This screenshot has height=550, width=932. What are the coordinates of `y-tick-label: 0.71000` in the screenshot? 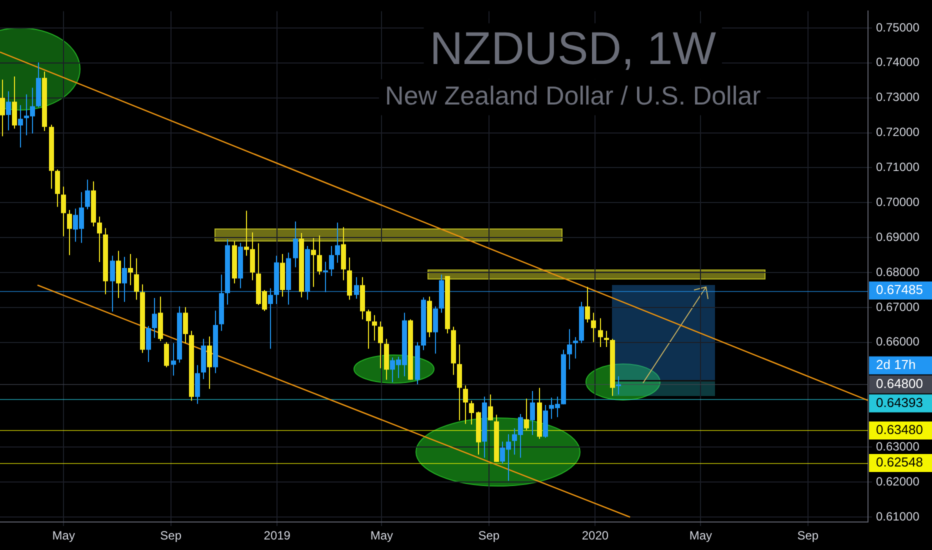 It's located at (898, 167).